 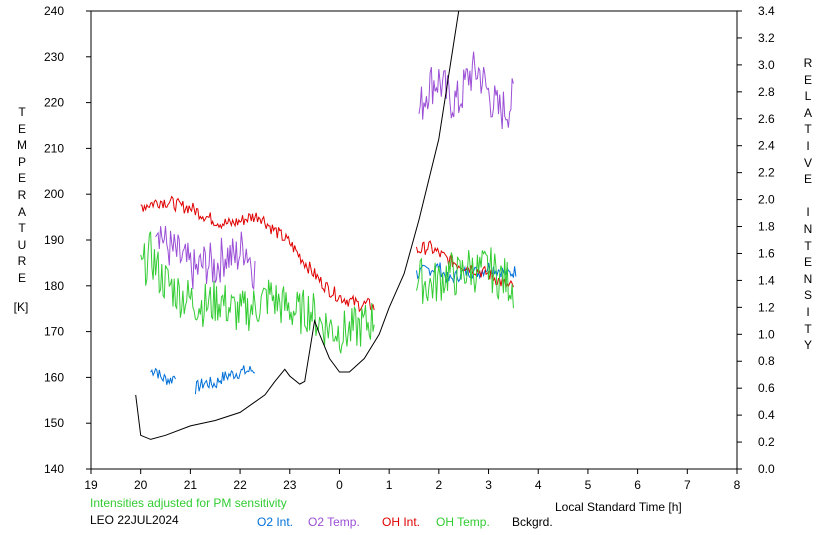 I want to click on y-left-tick-label: 200, so click(x=54, y=194).